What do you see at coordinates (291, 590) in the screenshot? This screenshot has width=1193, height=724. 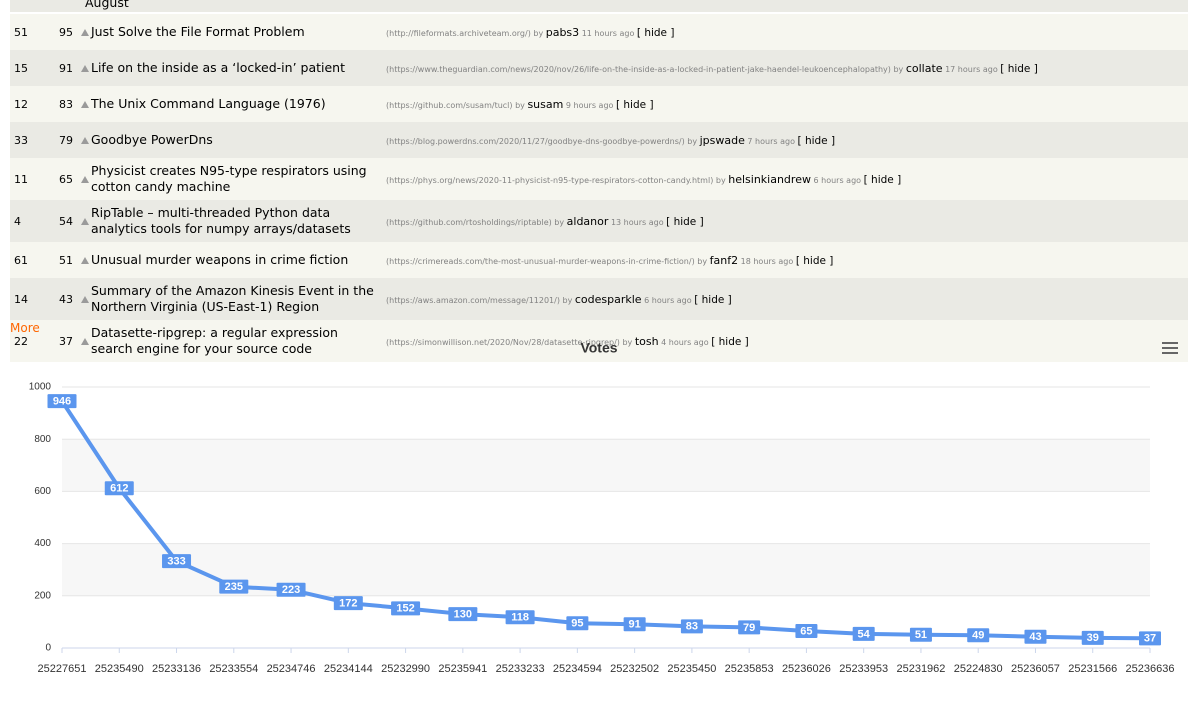 I see `data-label: 223` at bounding box center [291, 590].